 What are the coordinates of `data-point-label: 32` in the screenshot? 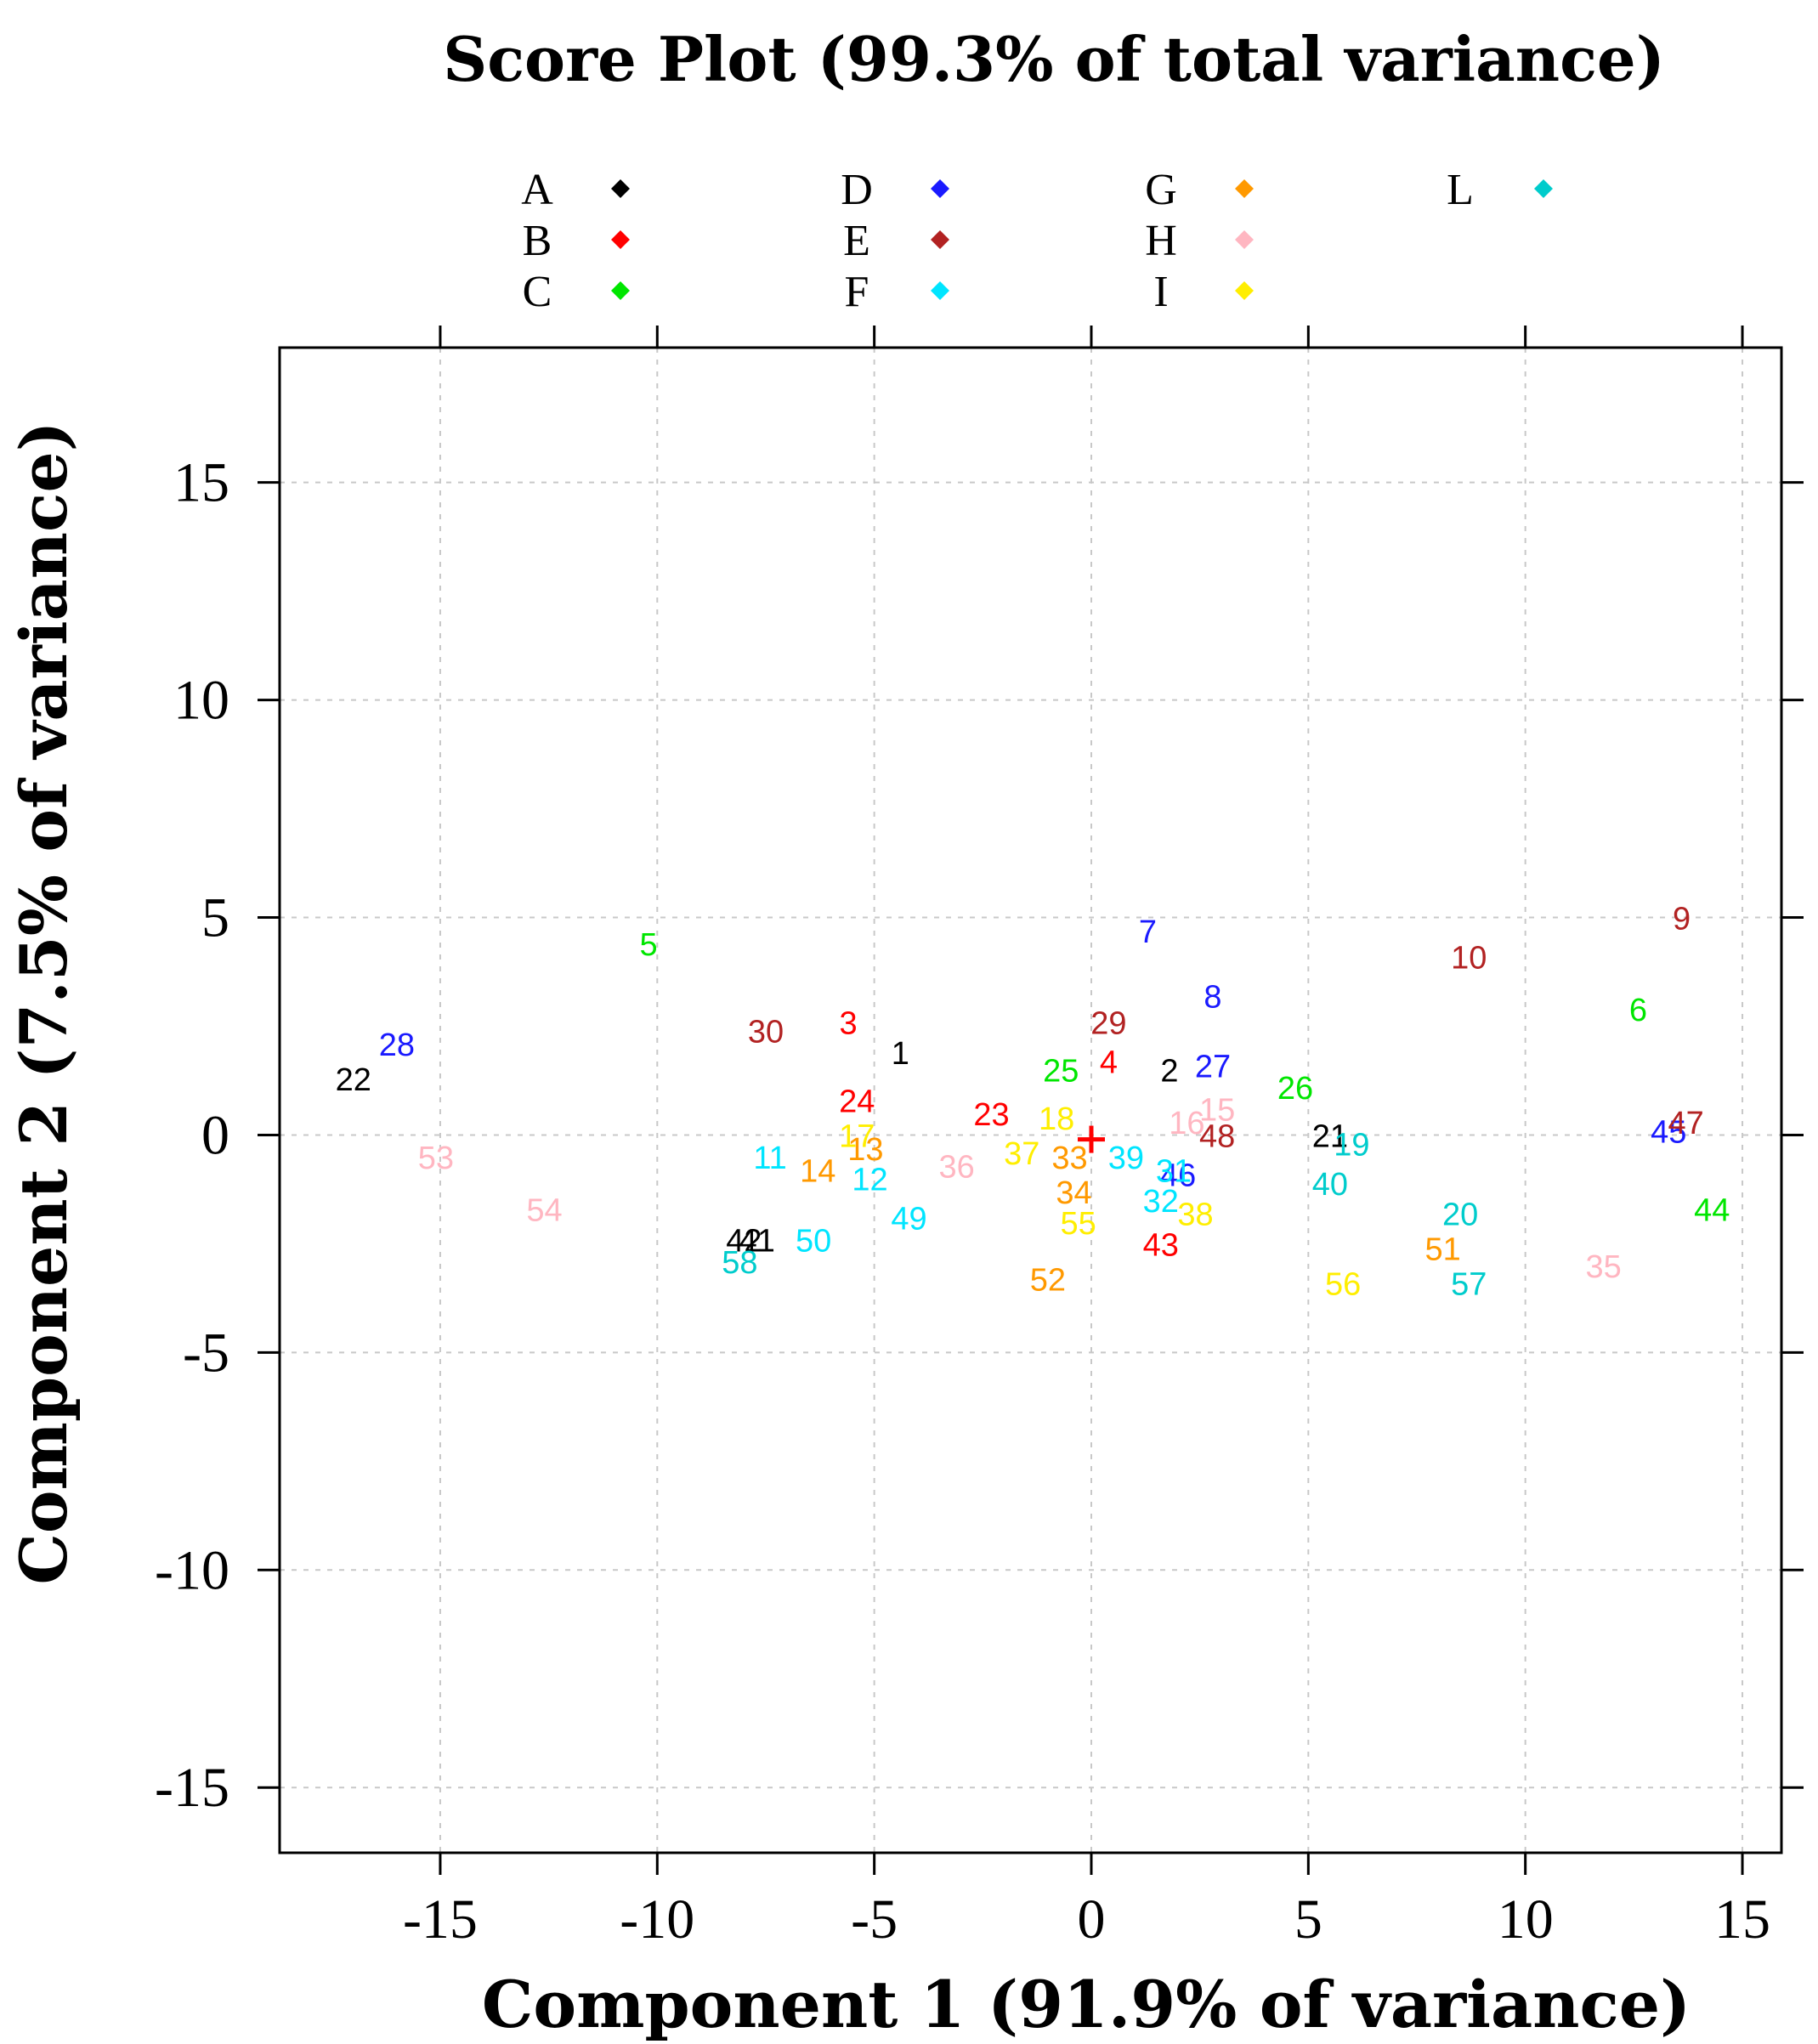 It's located at (1161, 1202).